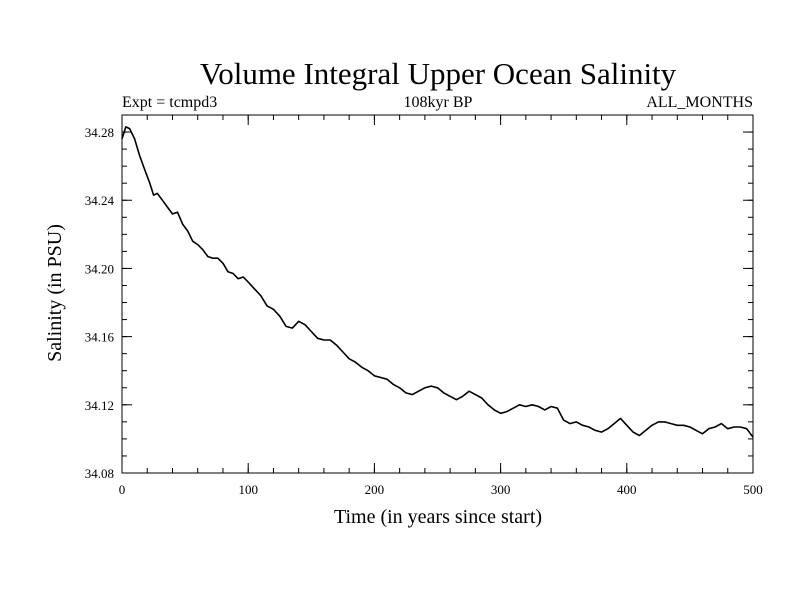  Describe the element at coordinates (99, 473) in the screenshot. I see `y-tick-label: 34.08` at that location.